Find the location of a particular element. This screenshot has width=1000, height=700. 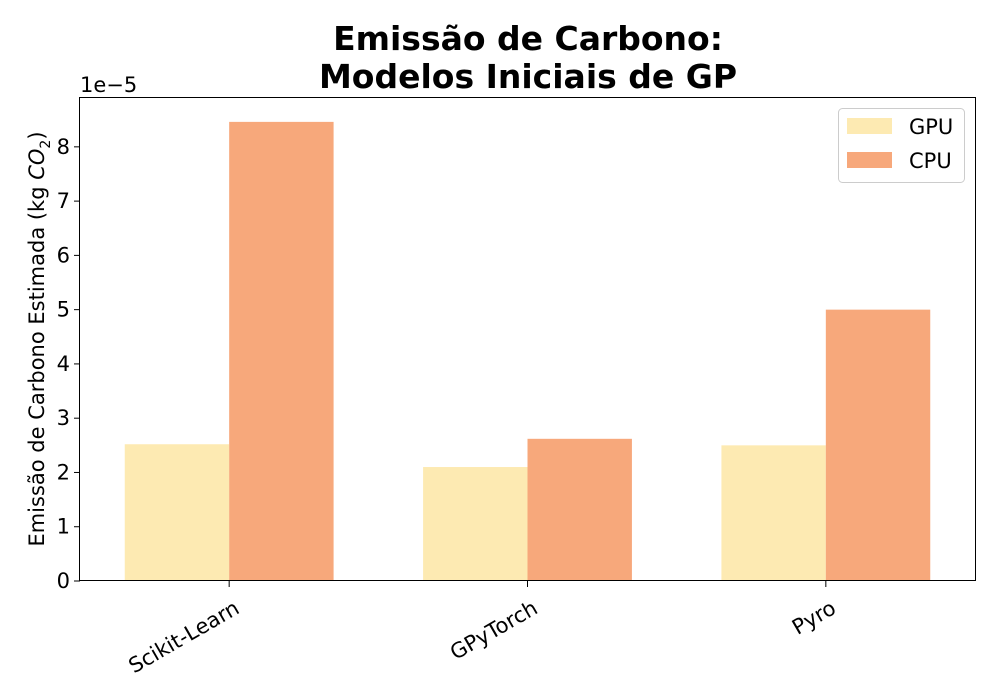

x-ticks-group: Scikit-Learn GPyTorch Pyro is located at coordinates (482, 629).